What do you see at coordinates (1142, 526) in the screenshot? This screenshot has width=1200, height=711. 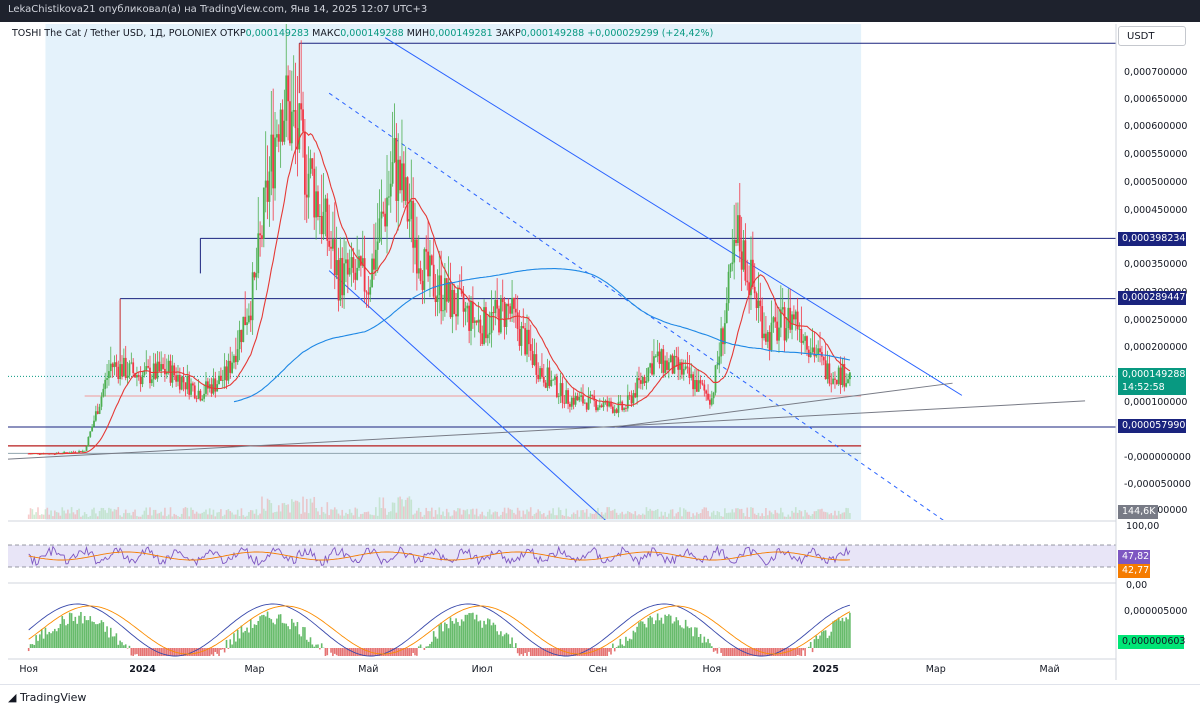 I see `rsi-tick-label: 100,00` at bounding box center [1142, 526].